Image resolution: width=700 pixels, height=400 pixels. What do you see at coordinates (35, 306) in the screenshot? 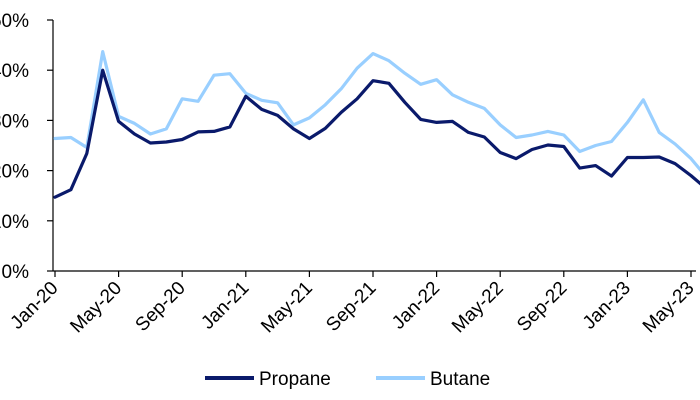
I see `x-tick-label: Jan-20` at bounding box center [35, 306].